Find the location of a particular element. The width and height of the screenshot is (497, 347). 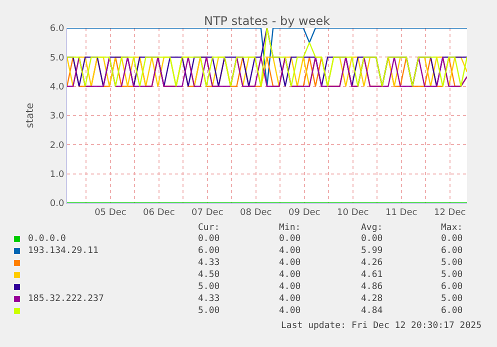

text: 4.28 is located at coordinates (372, 299).